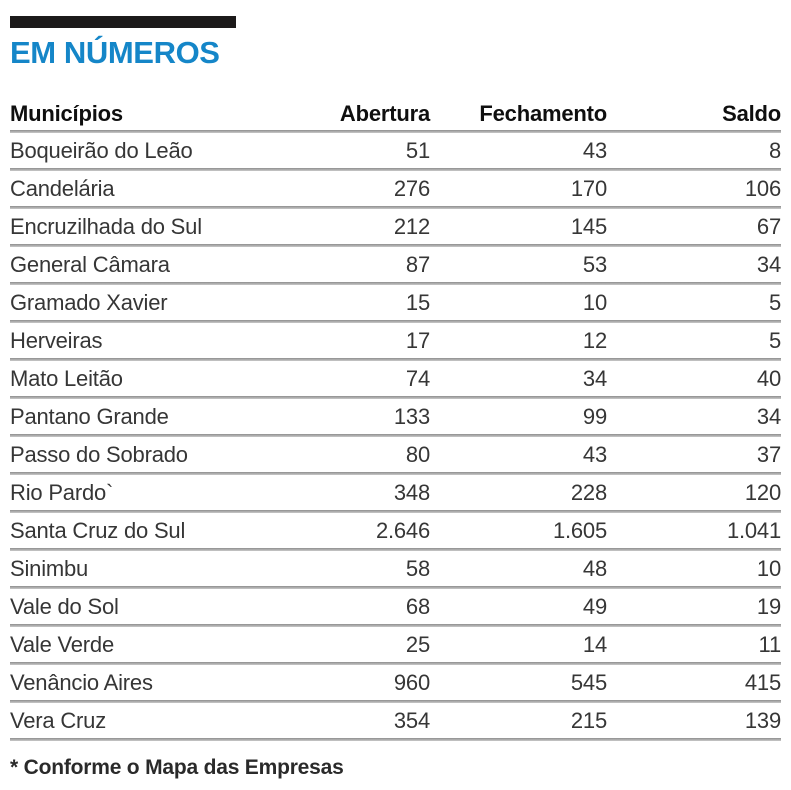 Image resolution: width=791 pixels, height=790 pixels. Describe the element at coordinates (417, 378) in the screenshot. I see `abertura-cell: 74` at that location.